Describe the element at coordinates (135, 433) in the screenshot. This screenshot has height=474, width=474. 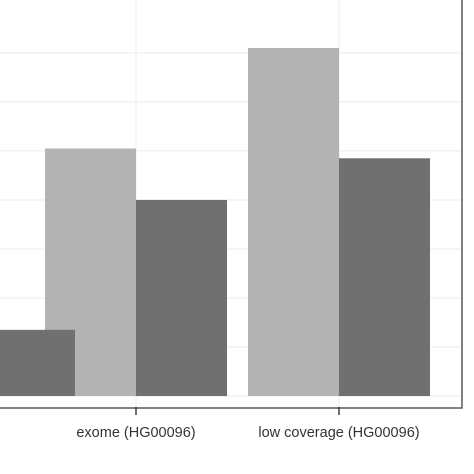
I see `x-tick-label: exome (HG00096)` at that location.